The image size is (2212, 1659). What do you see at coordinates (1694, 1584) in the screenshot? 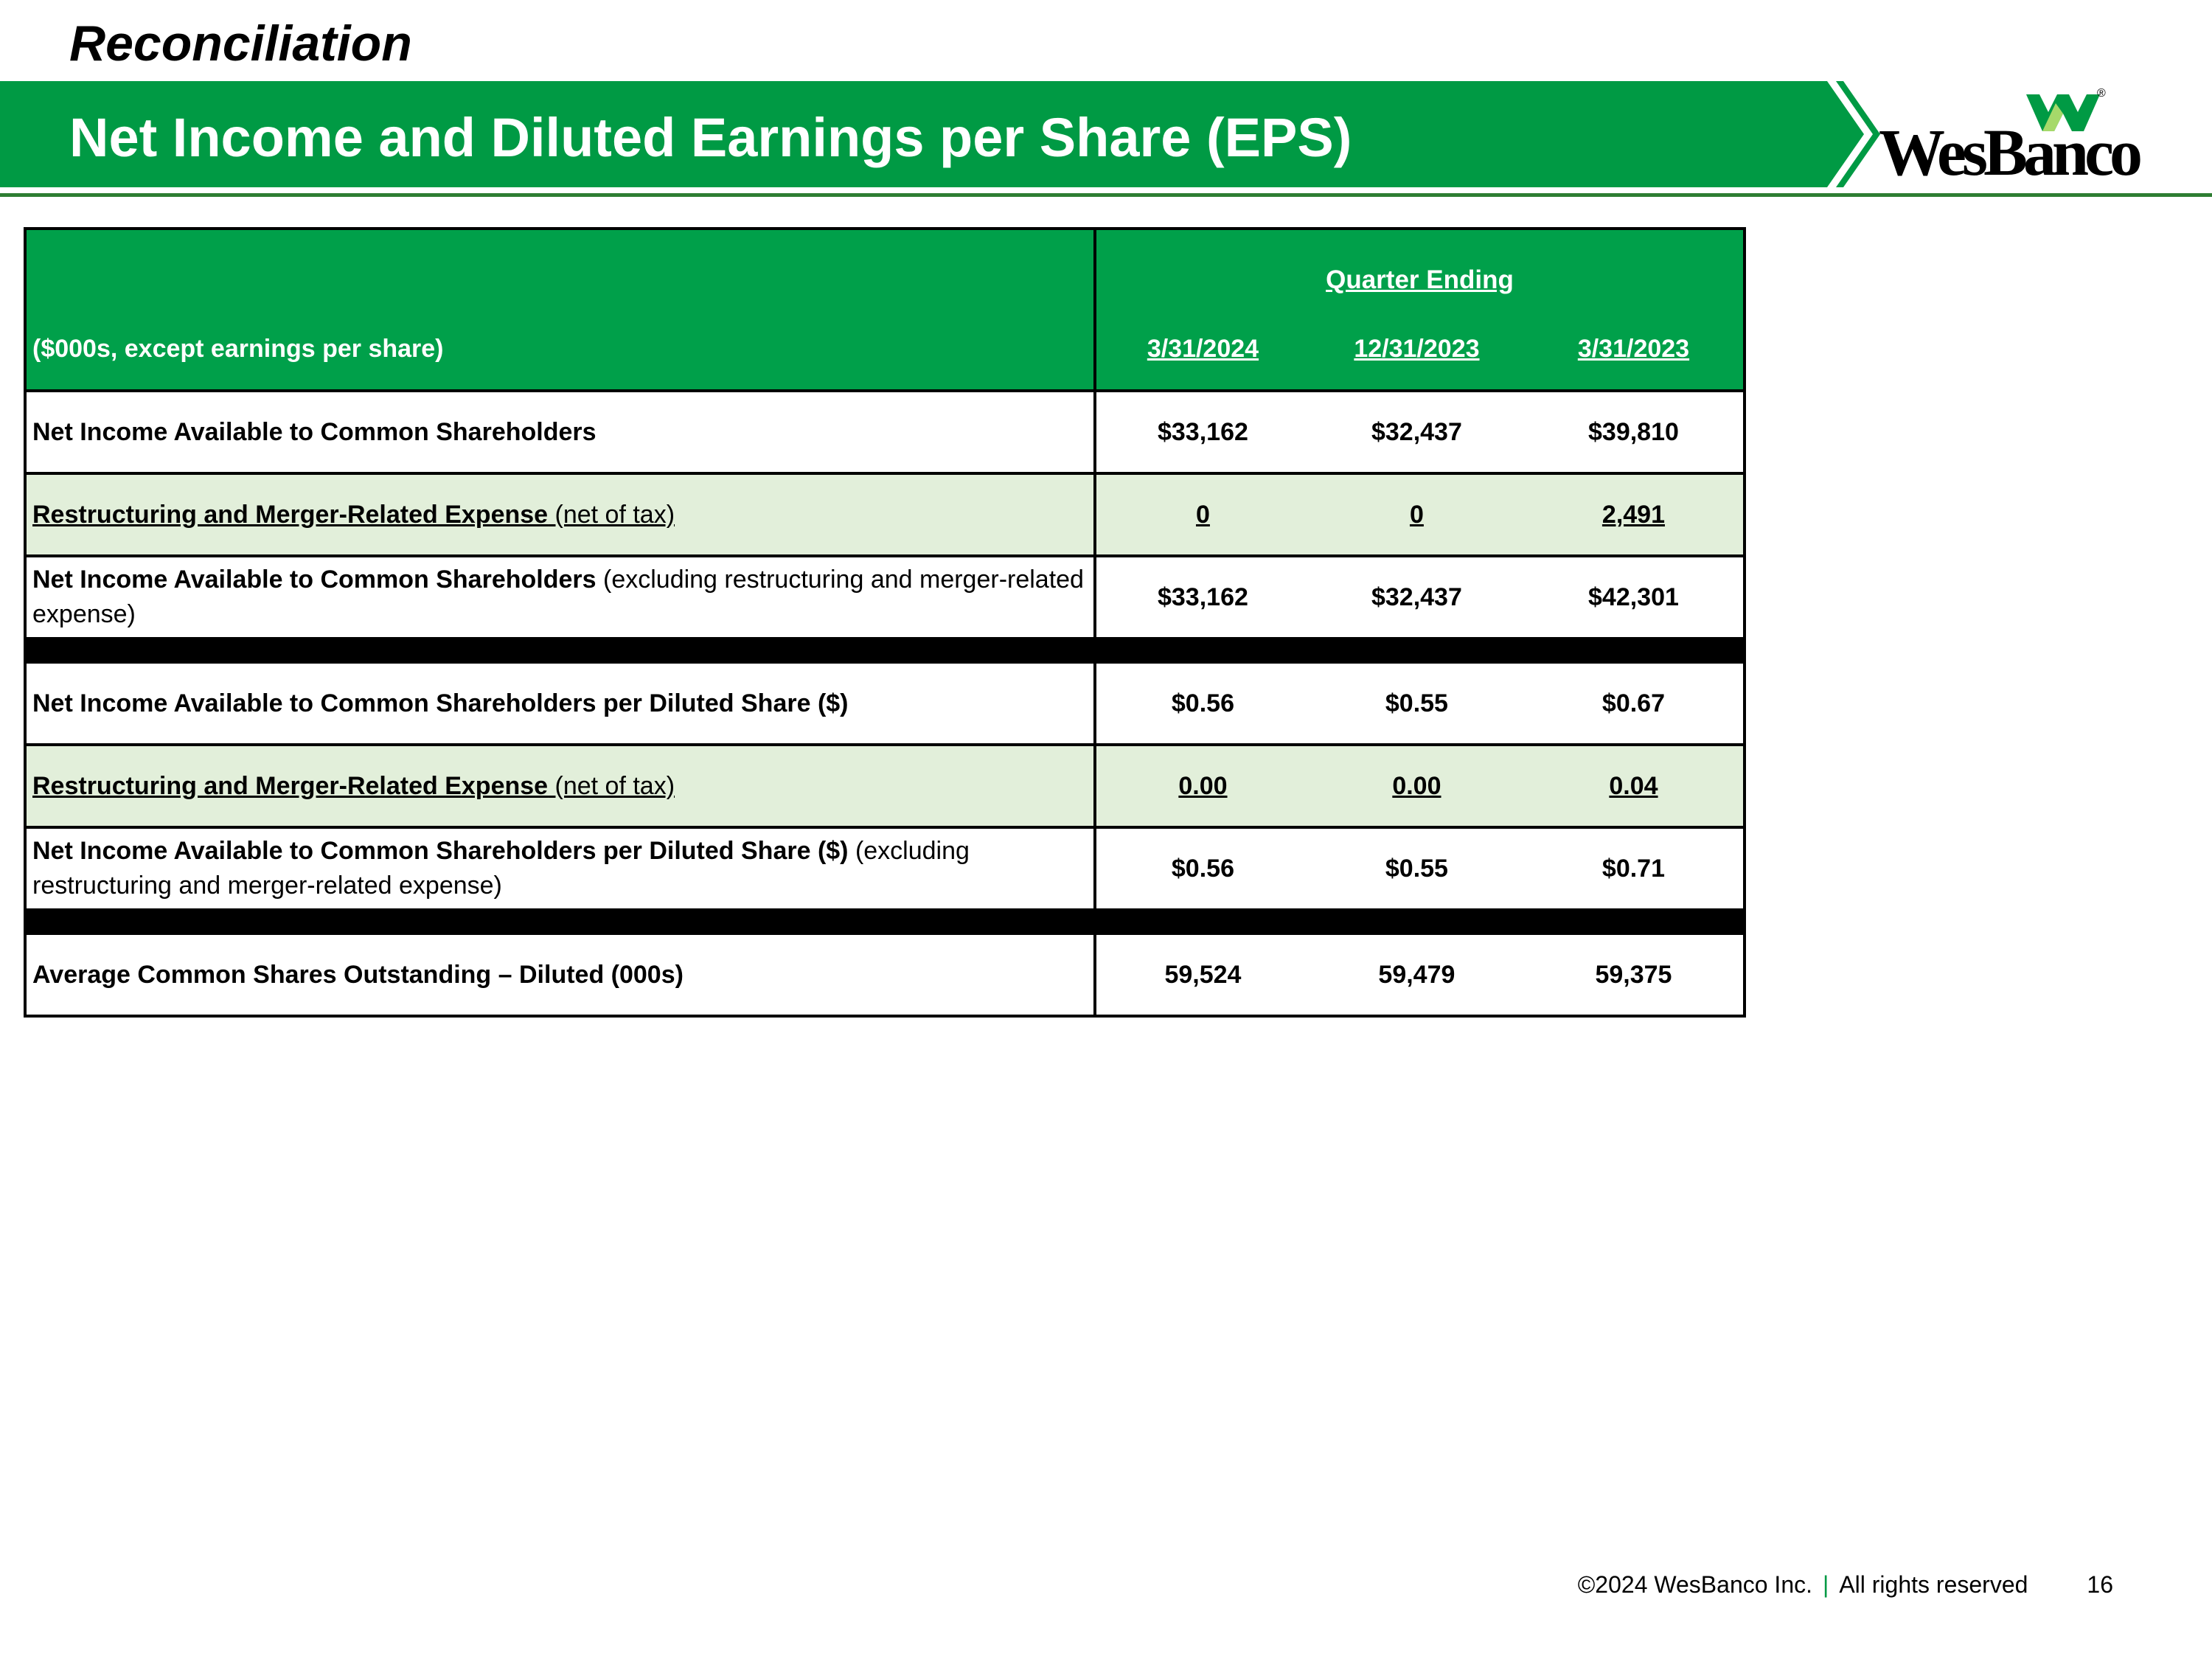
I see `copyright: ©2024 WesBanco Inc.` at bounding box center [1694, 1584].